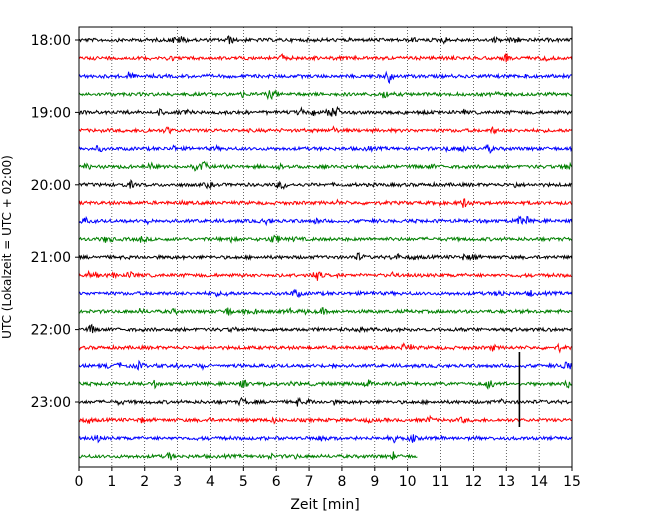 Image resolution: width=650 pixels, height=520 pixels. What do you see at coordinates (324, 505) in the screenshot?
I see `x-axis-label: Zeit [min]` at bounding box center [324, 505].